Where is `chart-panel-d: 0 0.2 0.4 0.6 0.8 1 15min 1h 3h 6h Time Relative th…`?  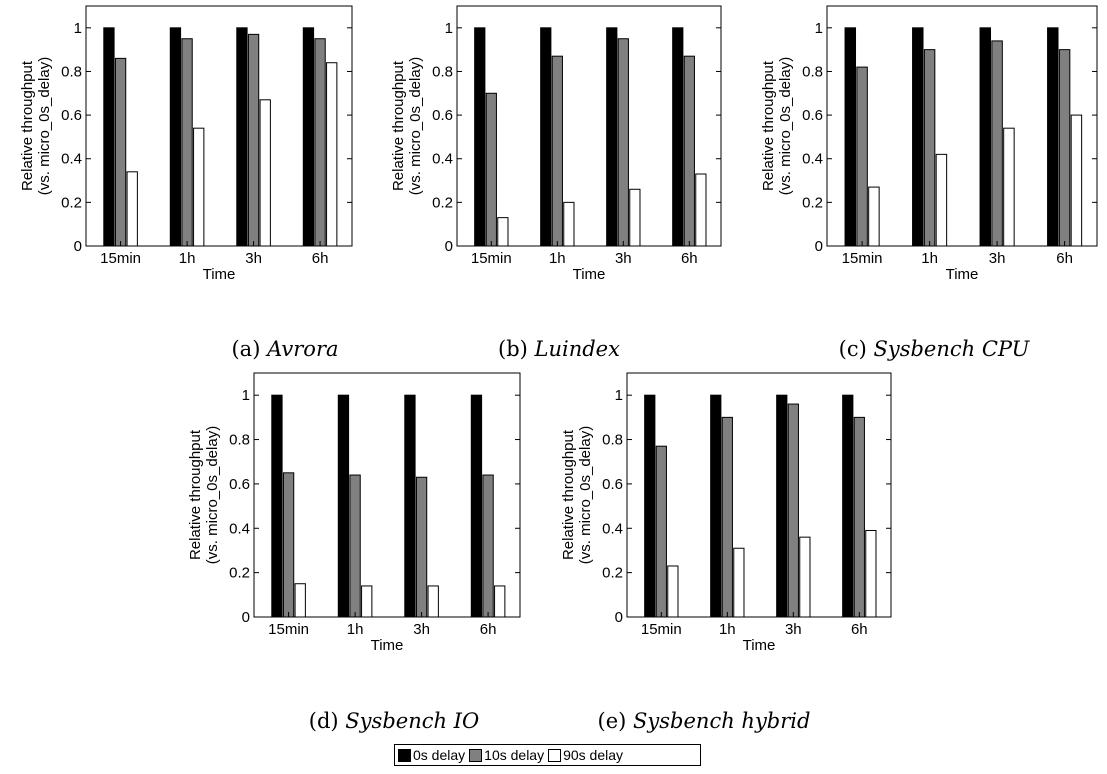 chart-panel-d: 0 0.2 0.4 0.6 0.8 1 15min 1h 3h 6h Time Relative th… is located at coordinates (354, 552).